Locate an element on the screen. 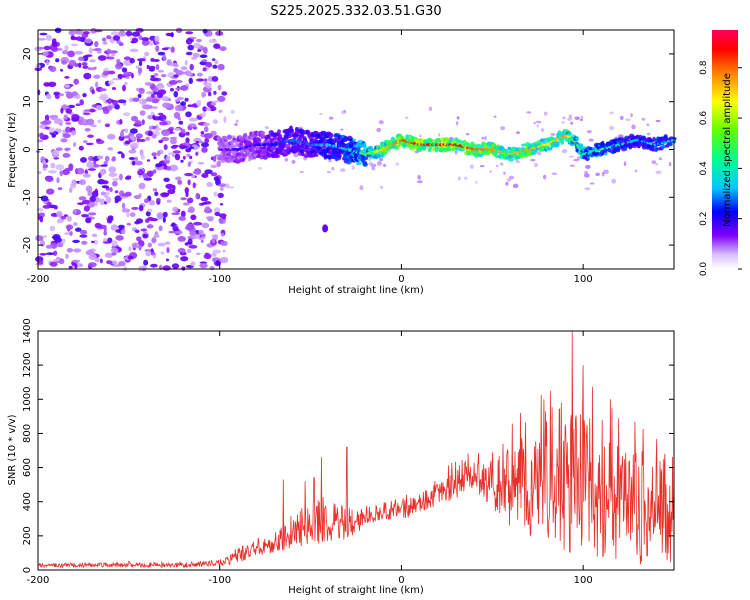 This screenshot has width=750, height=600. colorbar-tick-label: 0.4 is located at coordinates (704, 168).